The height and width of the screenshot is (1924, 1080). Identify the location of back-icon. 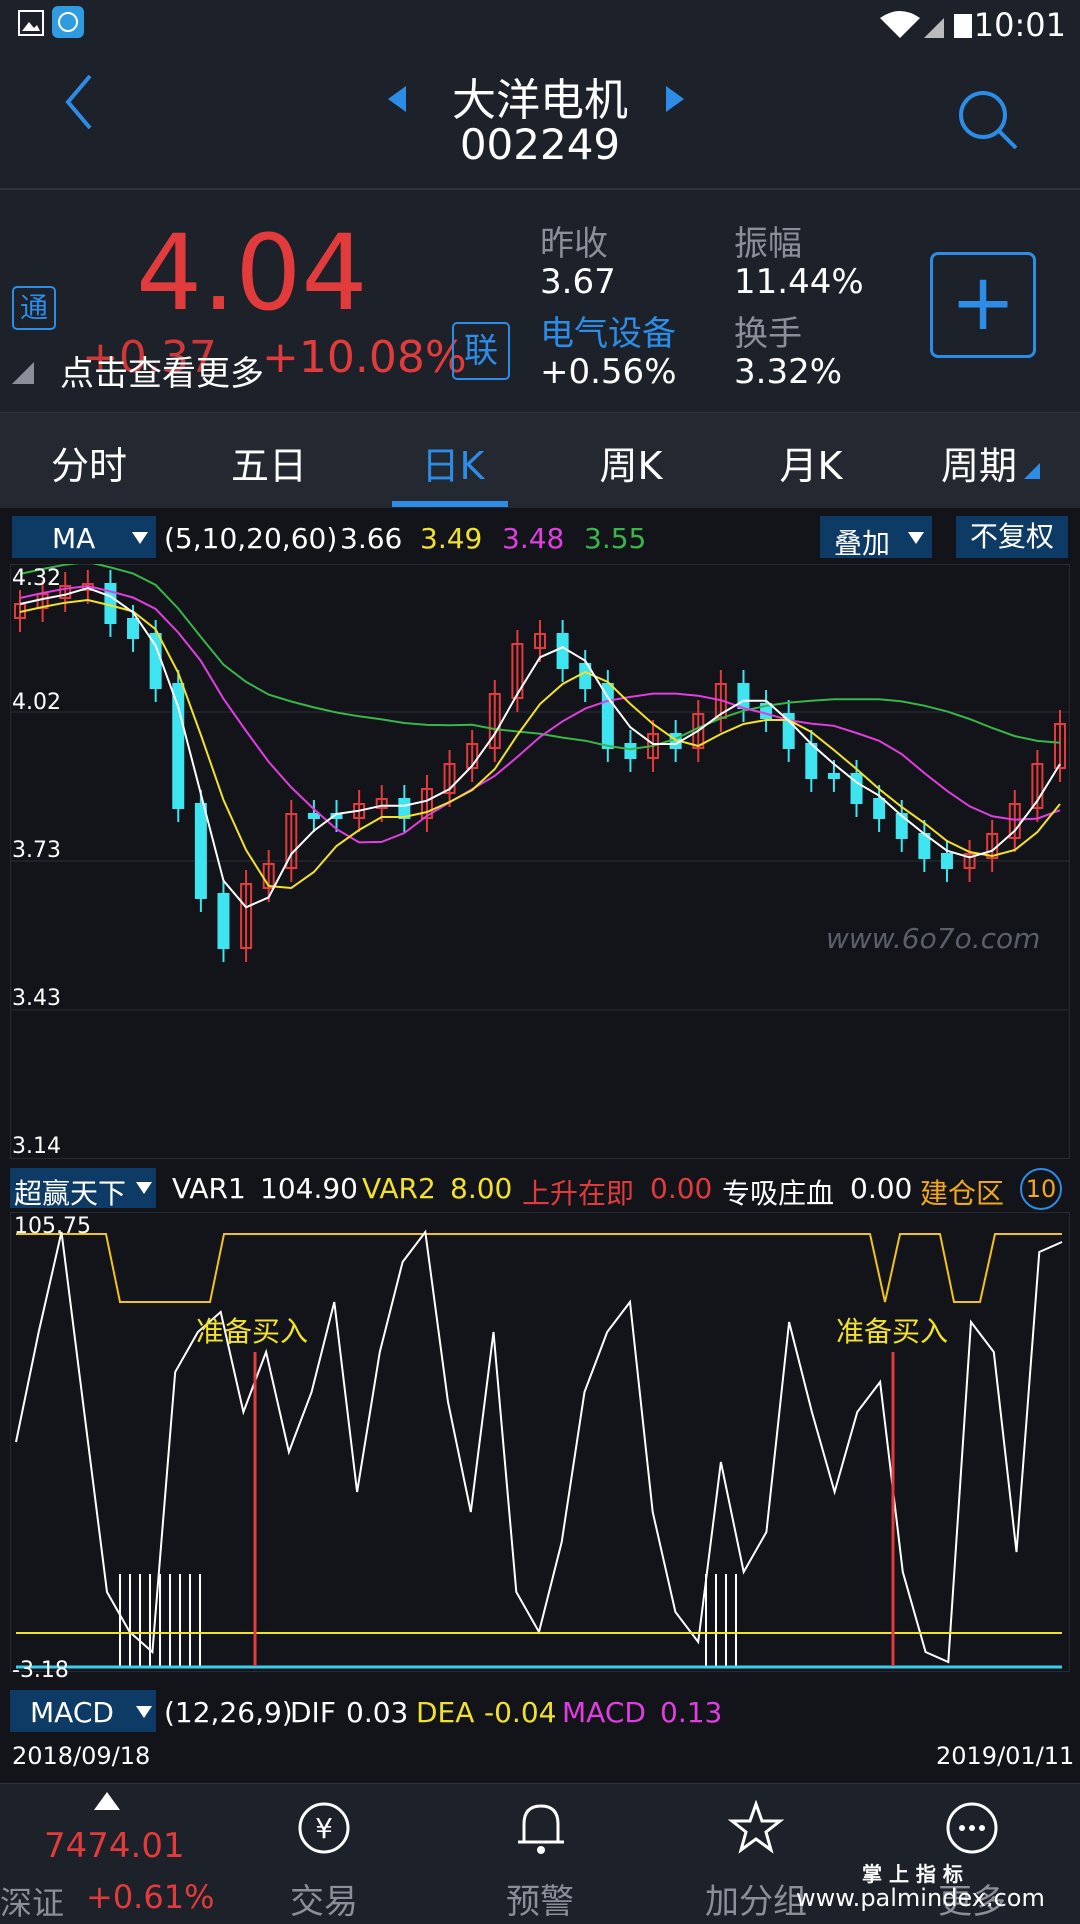
(80, 102).